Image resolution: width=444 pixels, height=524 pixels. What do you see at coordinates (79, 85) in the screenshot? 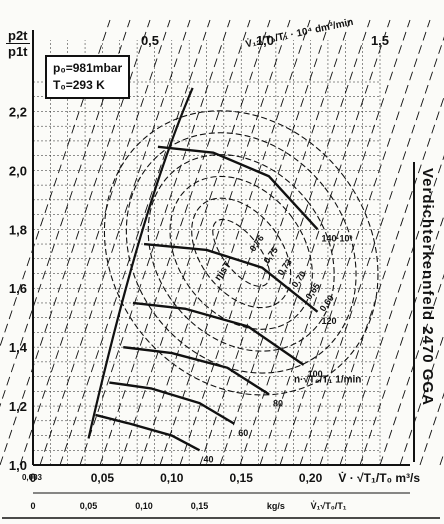
I see `temperature-condition: T₀=293 K` at bounding box center [79, 85].